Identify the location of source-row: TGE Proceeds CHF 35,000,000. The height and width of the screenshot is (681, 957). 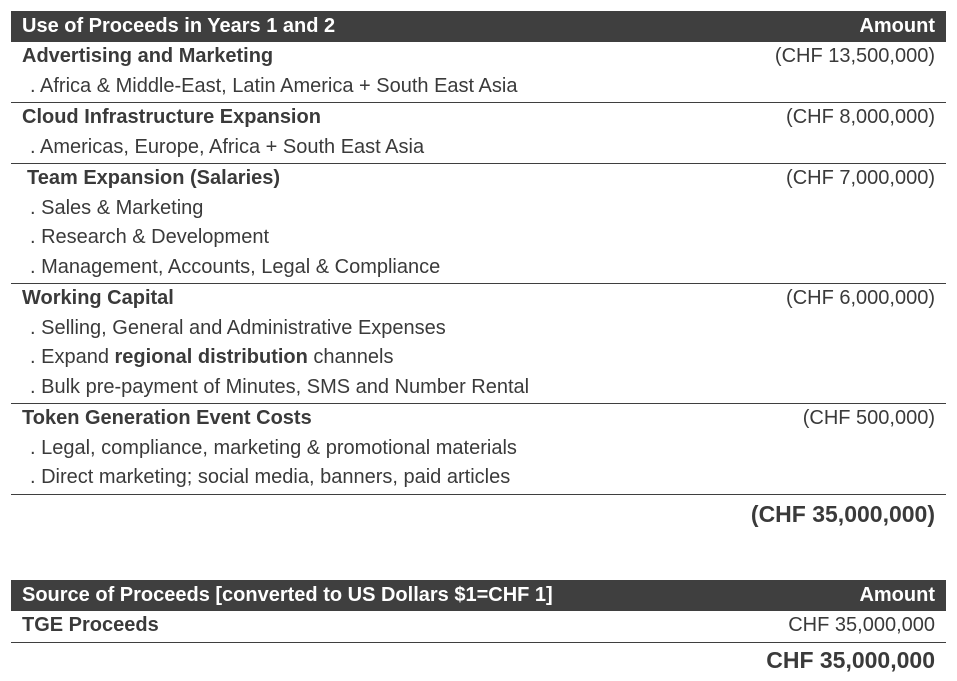
(478, 627).